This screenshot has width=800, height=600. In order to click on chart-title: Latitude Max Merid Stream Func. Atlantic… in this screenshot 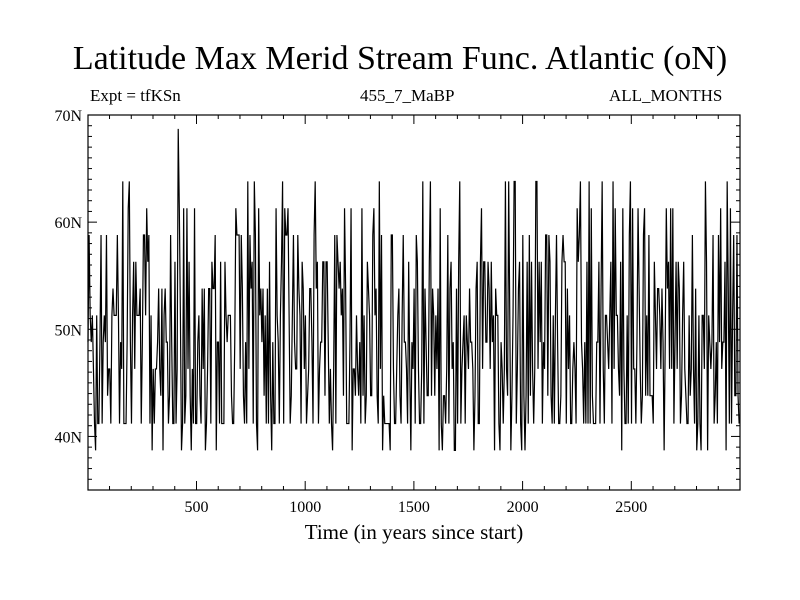, I will do `click(400, 58)`.